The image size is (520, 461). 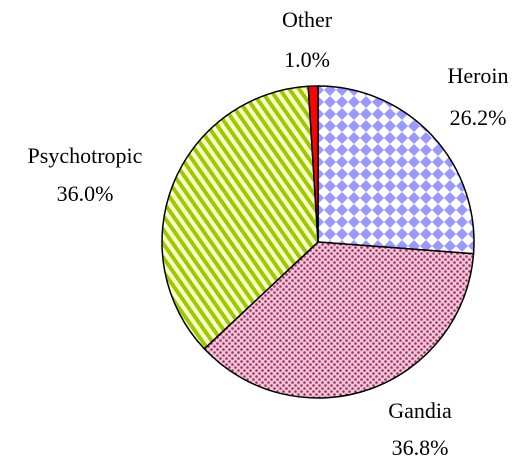 I want to click on slice-value-label: 36.8%, so click(x=420, y=447).